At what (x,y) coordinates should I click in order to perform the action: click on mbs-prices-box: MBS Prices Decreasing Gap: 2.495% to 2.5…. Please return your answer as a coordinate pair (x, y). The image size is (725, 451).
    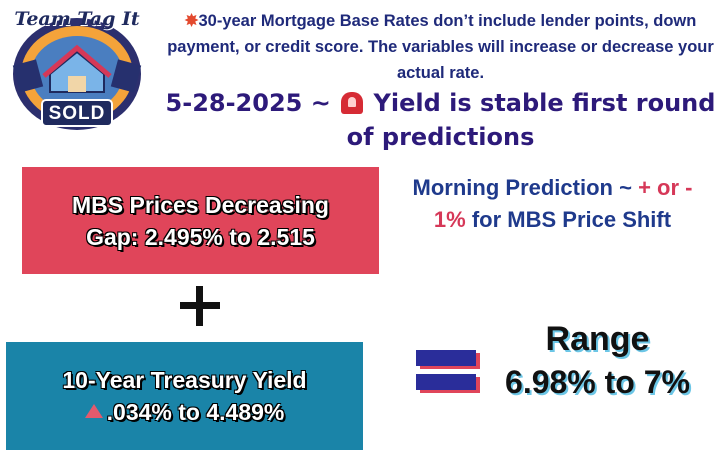
    Looking at the image, I should click on (200, 220).